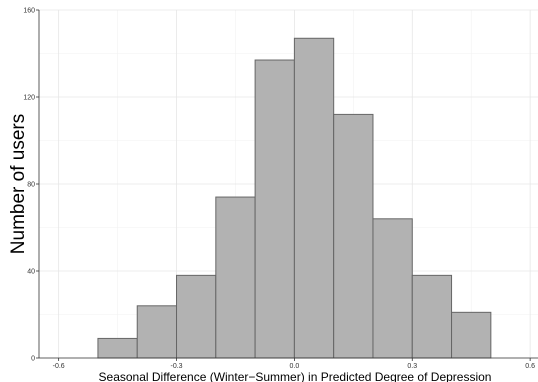 The image size is (538, 382). Describe the element at coordinates (31, 185) in the screenshot. I see `y-tick-label: 80` at that location.